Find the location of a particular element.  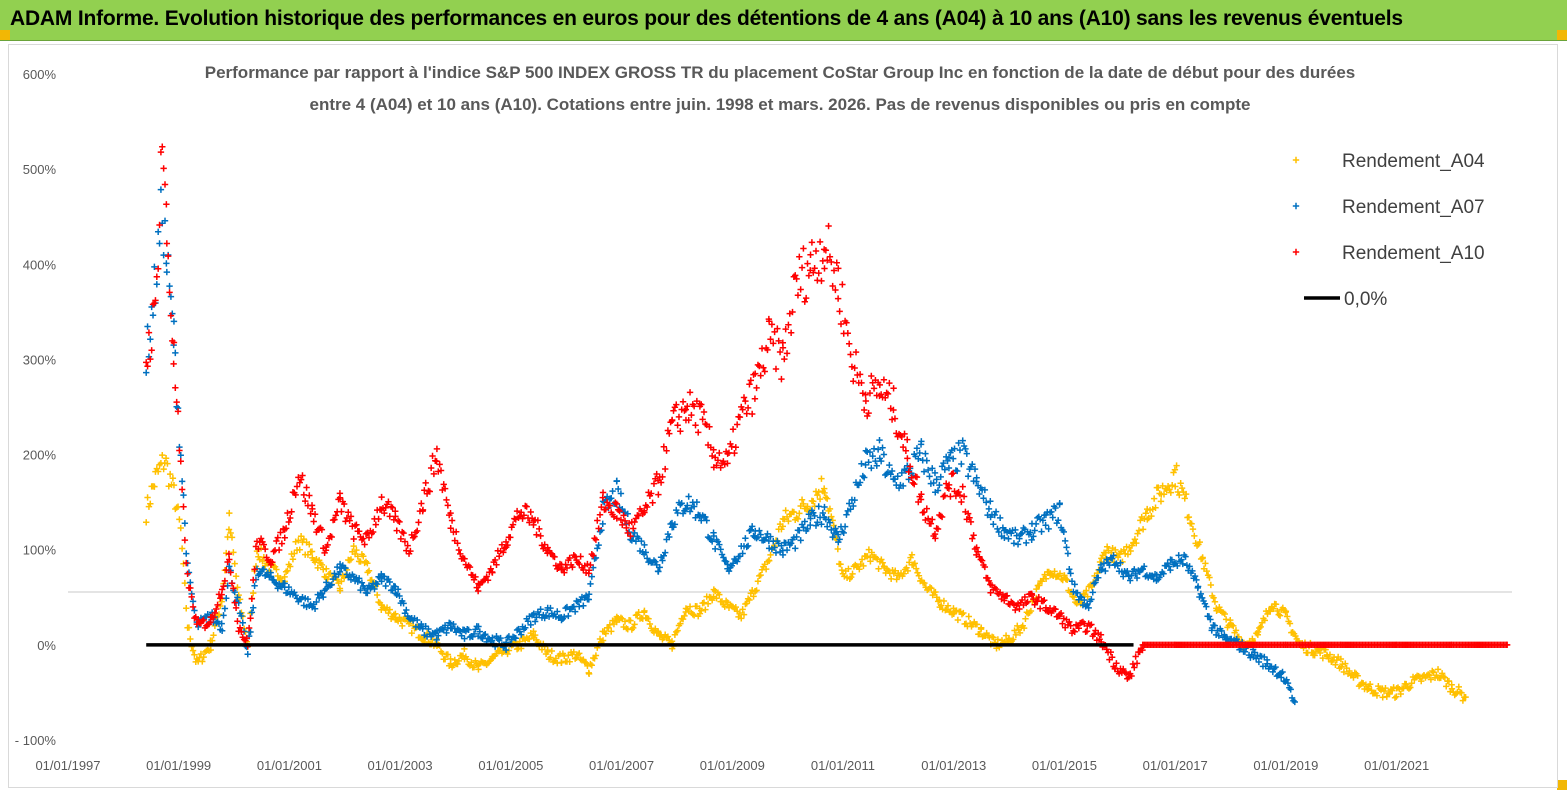

banner-corner-right is located at coordinates (1562, 35).